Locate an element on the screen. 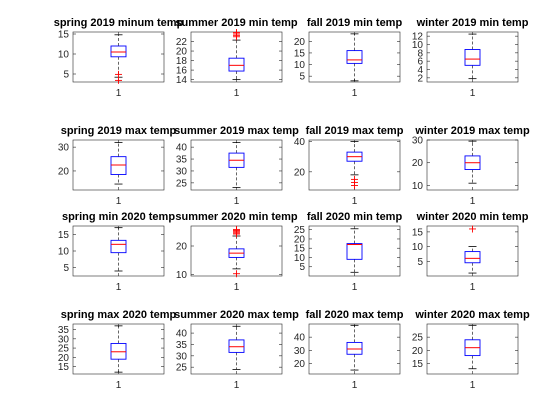 Image resolution: width=560 pixels, height=420 pixels. subplot-title: summer 2019 min temp is located at coordinates (236, 23).